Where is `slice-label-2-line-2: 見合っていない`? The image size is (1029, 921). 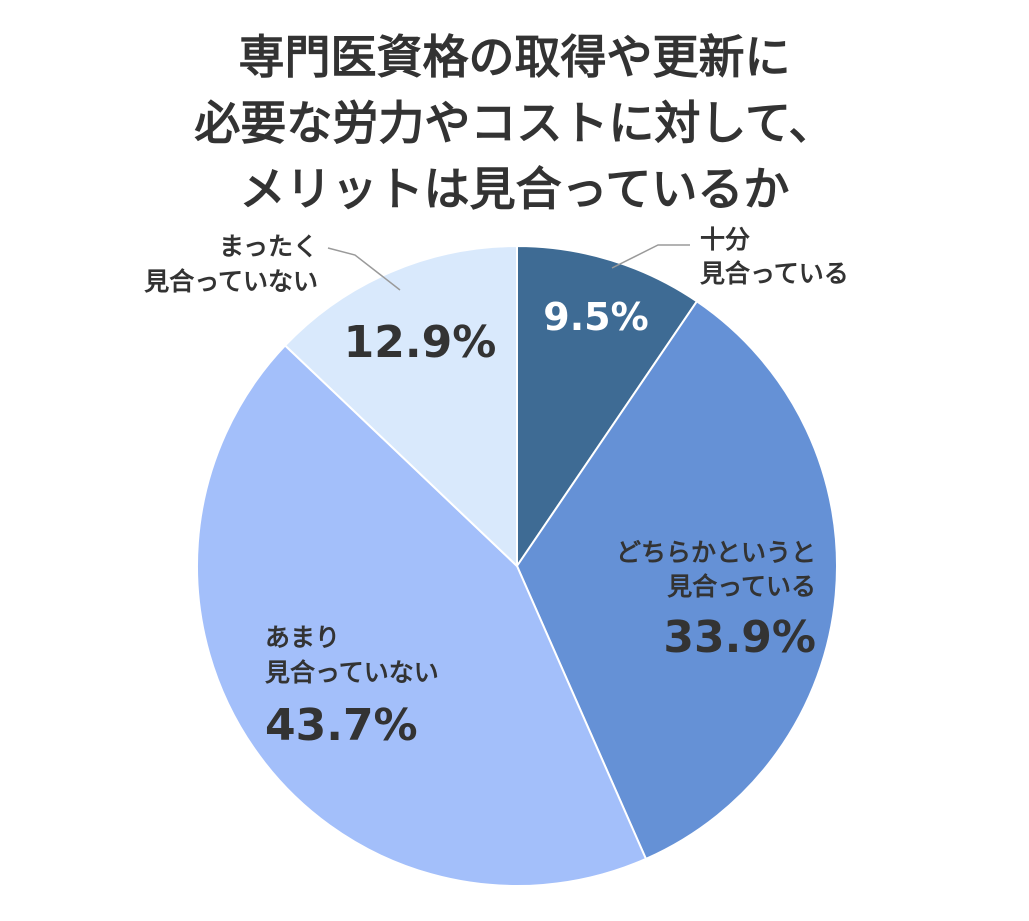 slice-label-2-line-2: 見合っていない is located at coordinates (352, 672).